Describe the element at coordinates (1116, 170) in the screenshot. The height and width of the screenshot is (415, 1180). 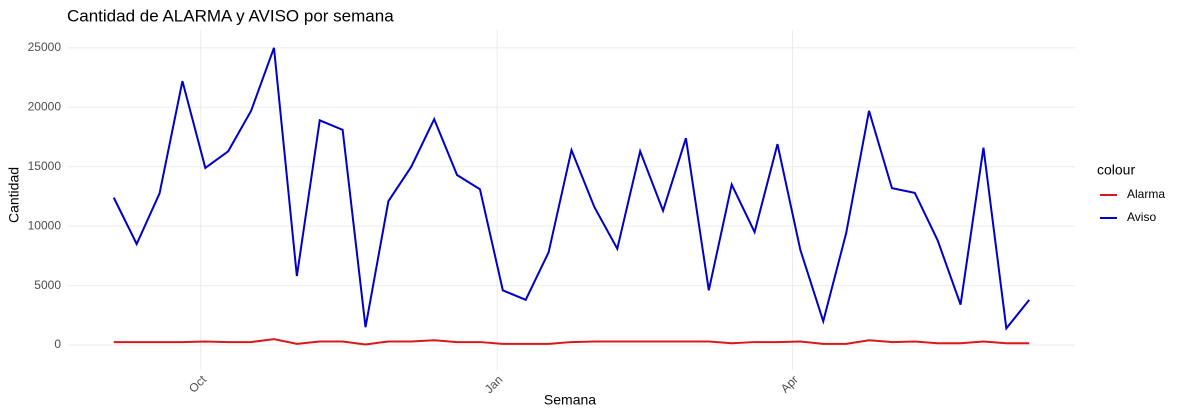
I see `legend-title: colour` at that location.